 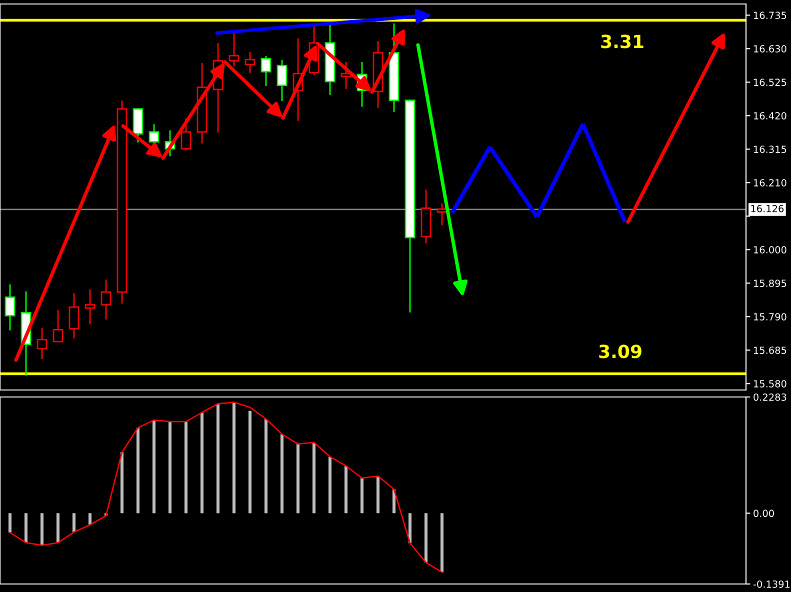 I want to click on y-tick-label: 16.000, so click(x=770, y=250).